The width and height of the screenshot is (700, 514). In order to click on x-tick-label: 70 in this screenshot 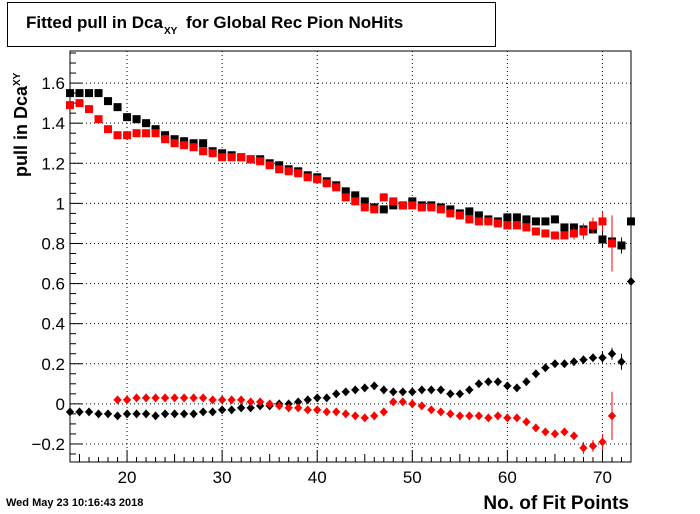, I will do `click(602, 477)`.